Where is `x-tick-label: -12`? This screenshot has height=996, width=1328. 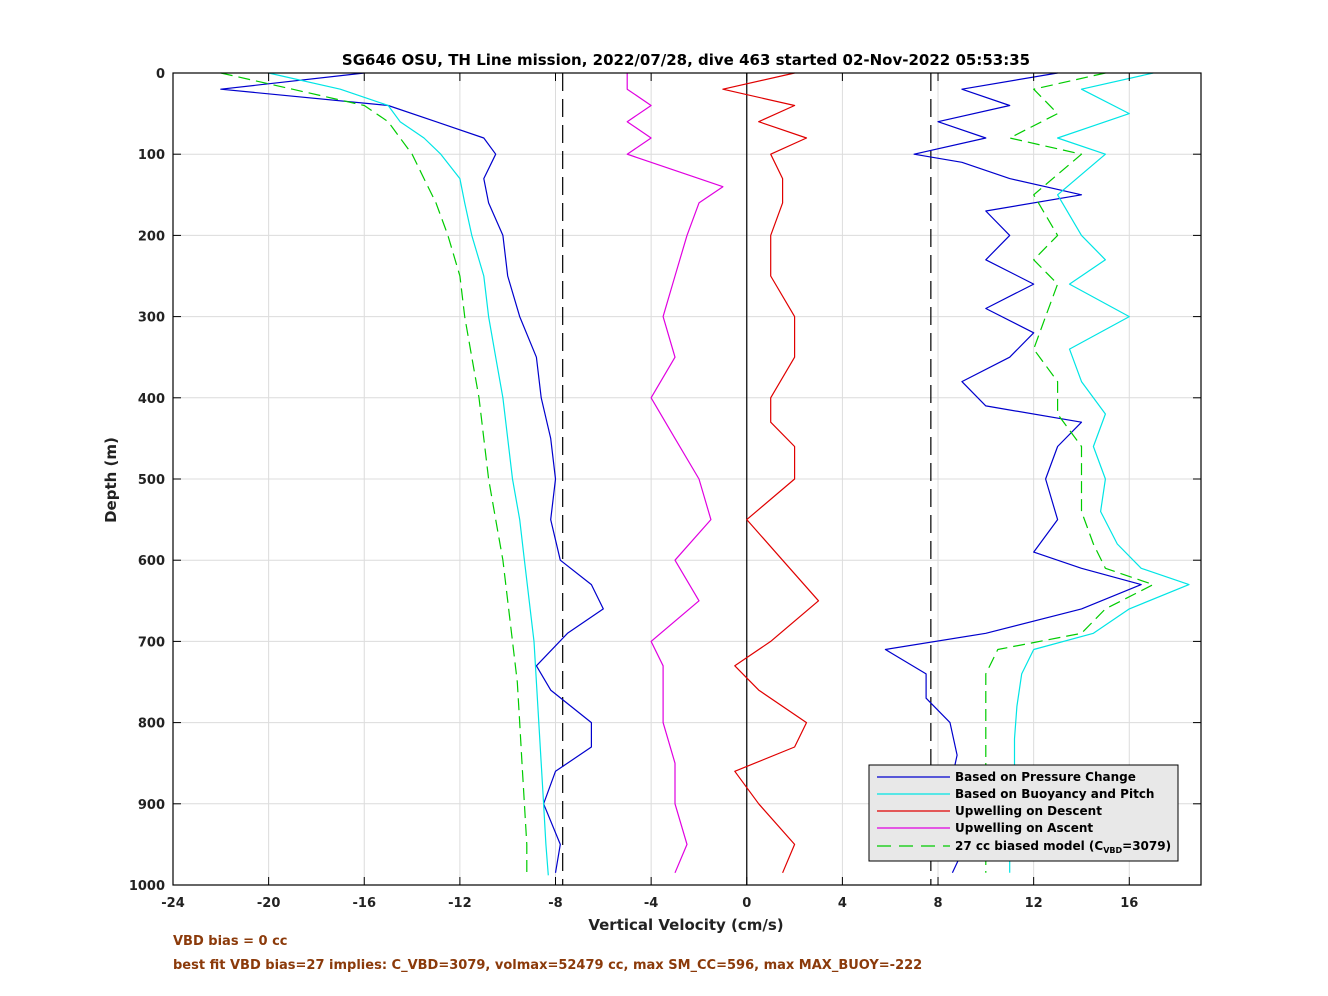 x-tick-label: -12 is located at coordinates (460, 903).